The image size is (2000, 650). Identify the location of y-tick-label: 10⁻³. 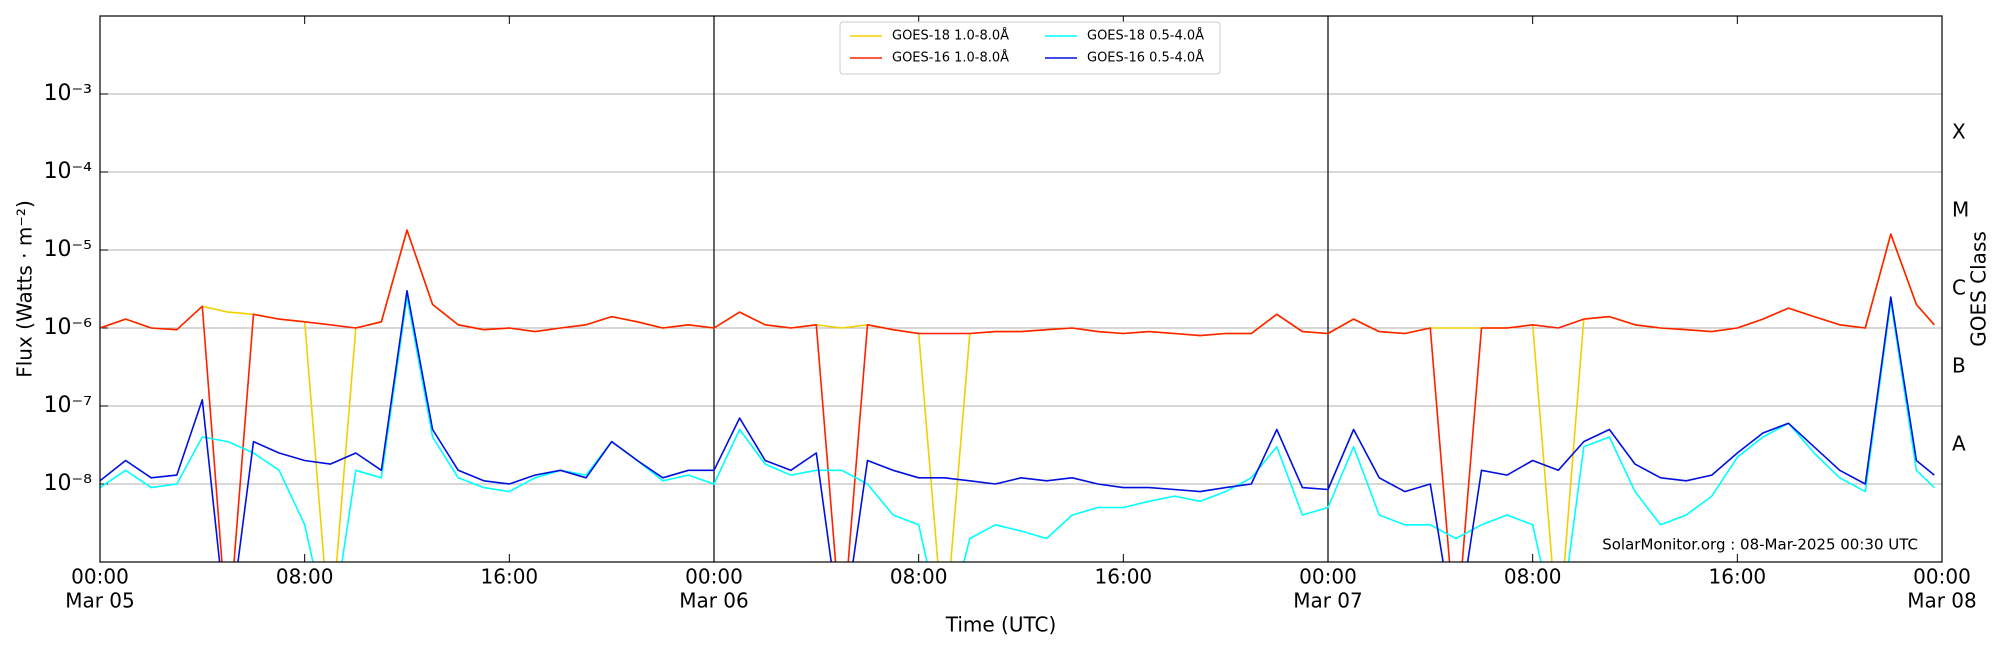
(68, 93).